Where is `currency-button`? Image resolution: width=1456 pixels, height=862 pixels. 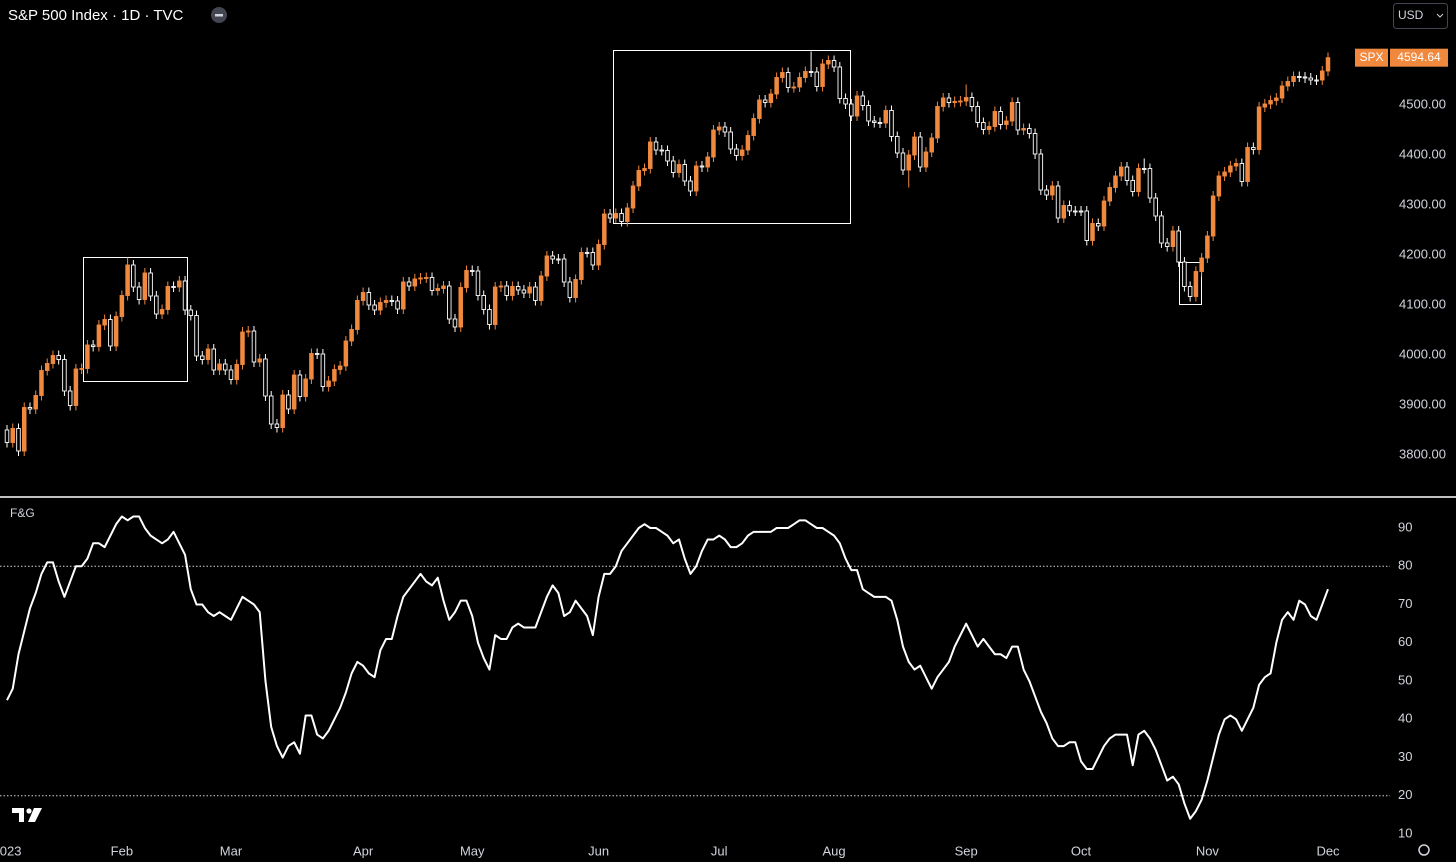
currency-button is located at coordinates (1420, 16).